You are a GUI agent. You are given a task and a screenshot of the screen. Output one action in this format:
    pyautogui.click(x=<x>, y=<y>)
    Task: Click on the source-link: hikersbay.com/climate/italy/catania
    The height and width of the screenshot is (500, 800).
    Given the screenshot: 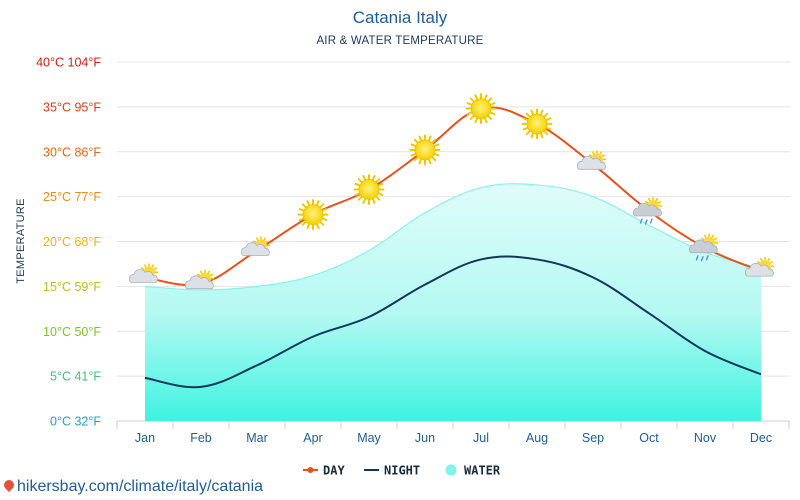 What is the action you would take?
    pyautogui.click(x=132, y=486)
    